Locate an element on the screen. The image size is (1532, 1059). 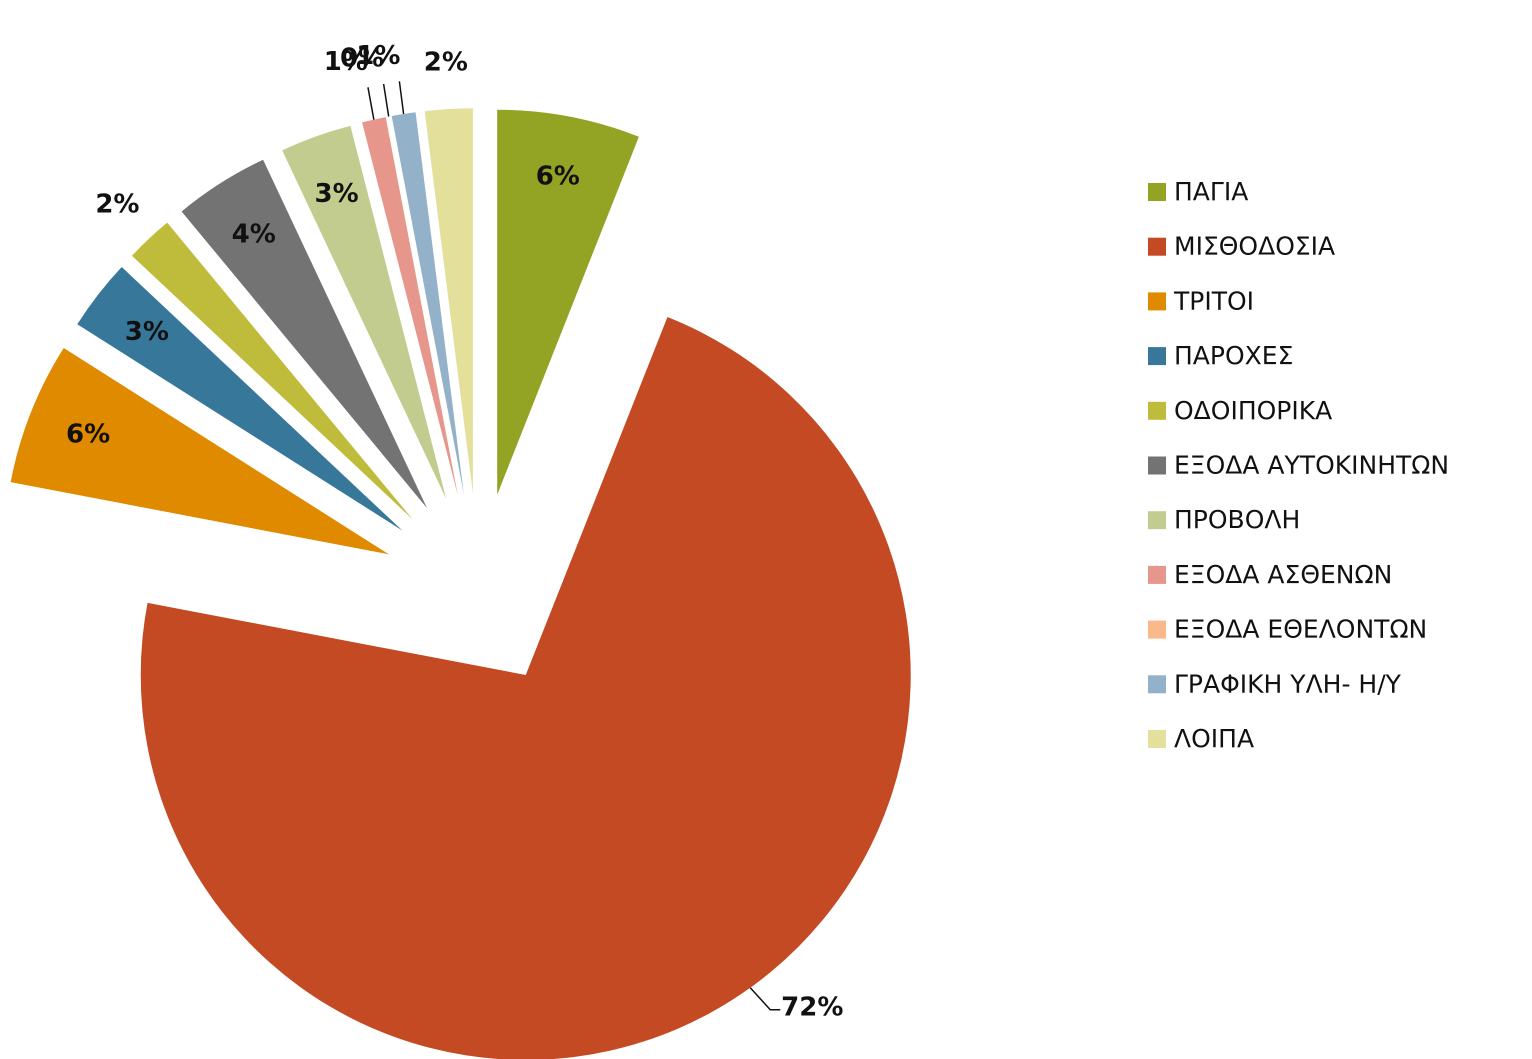
legend-label: ΛΟΙΠΑ is located at coordinates (1214, 738).